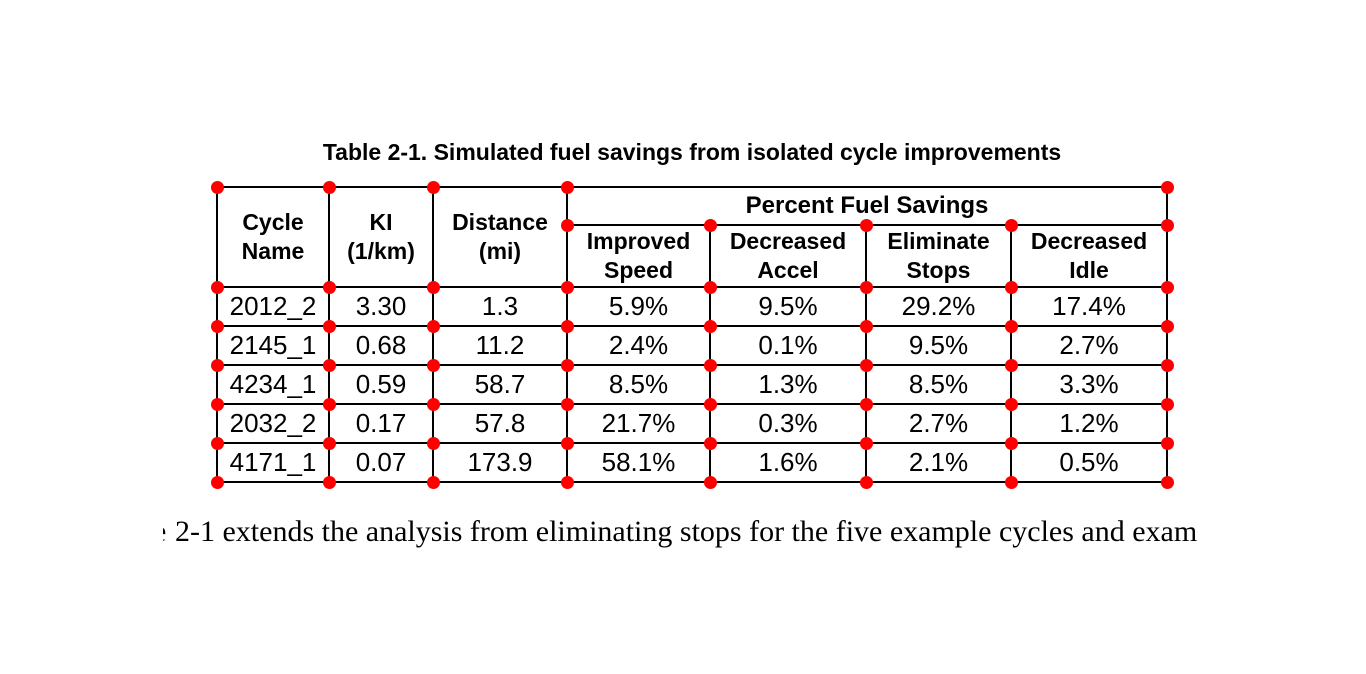 This screenshot has height=674, width=1366. Describe the element at coordinates (638, 462) in the screenshot. I see `table-cell: 58.1%` at that location.